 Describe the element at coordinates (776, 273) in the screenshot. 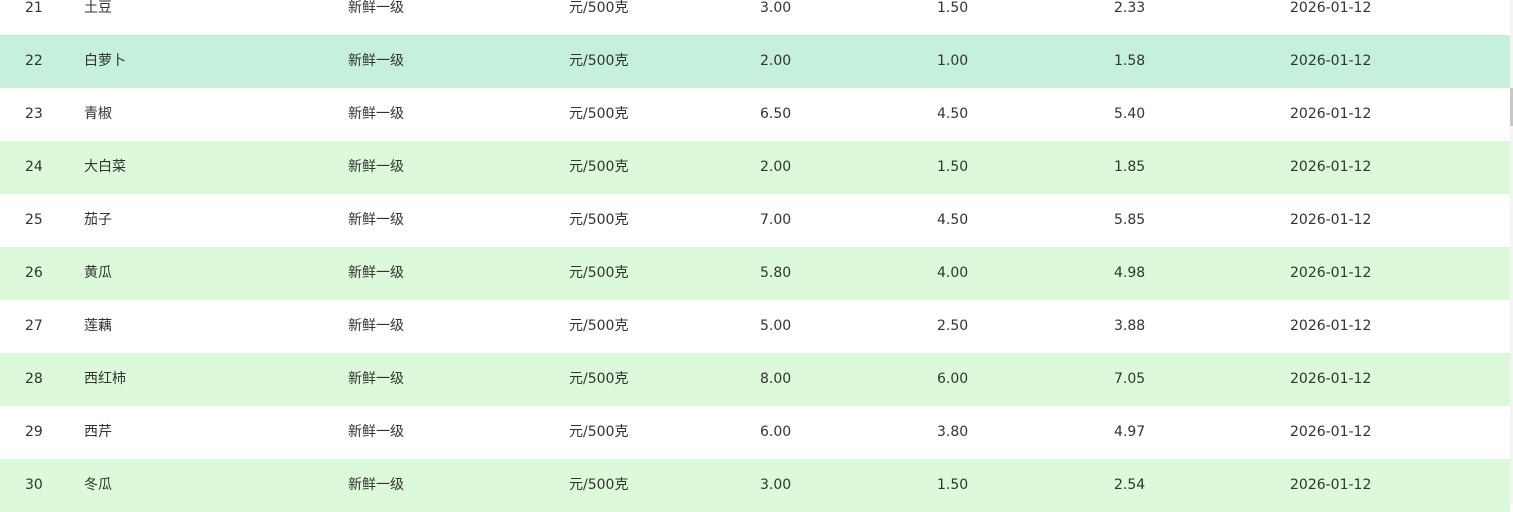

I see `high-price: 5.80` at that location.